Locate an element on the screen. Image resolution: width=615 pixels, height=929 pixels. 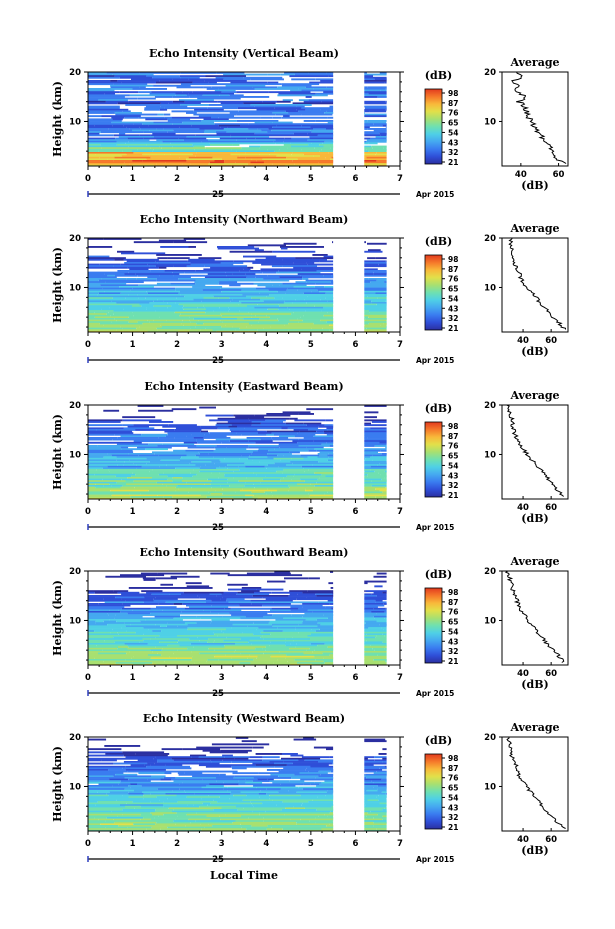
colorbar-tick-label: 87 is located at coordinates (453, 768).